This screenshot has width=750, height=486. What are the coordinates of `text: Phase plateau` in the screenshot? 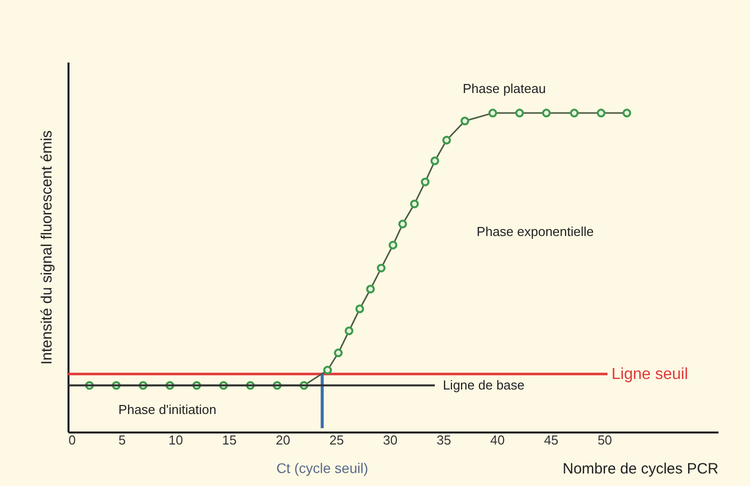 It's located at (504, 88).